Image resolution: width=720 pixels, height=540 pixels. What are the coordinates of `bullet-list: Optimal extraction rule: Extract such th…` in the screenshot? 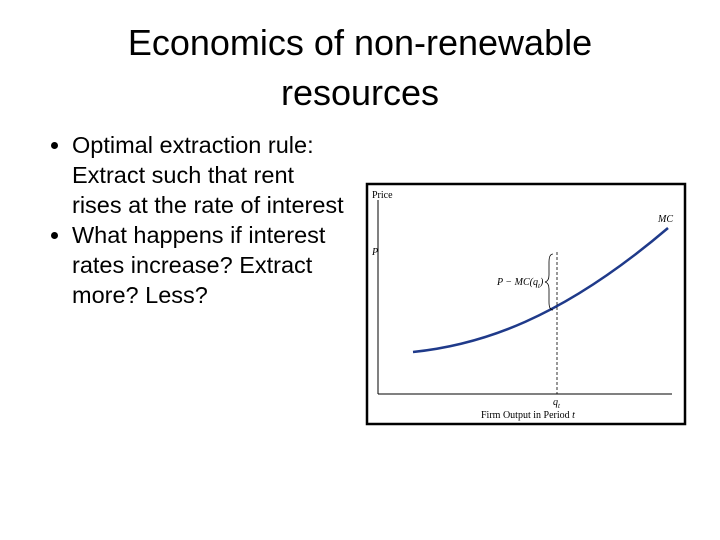 It's located at (188, 220).